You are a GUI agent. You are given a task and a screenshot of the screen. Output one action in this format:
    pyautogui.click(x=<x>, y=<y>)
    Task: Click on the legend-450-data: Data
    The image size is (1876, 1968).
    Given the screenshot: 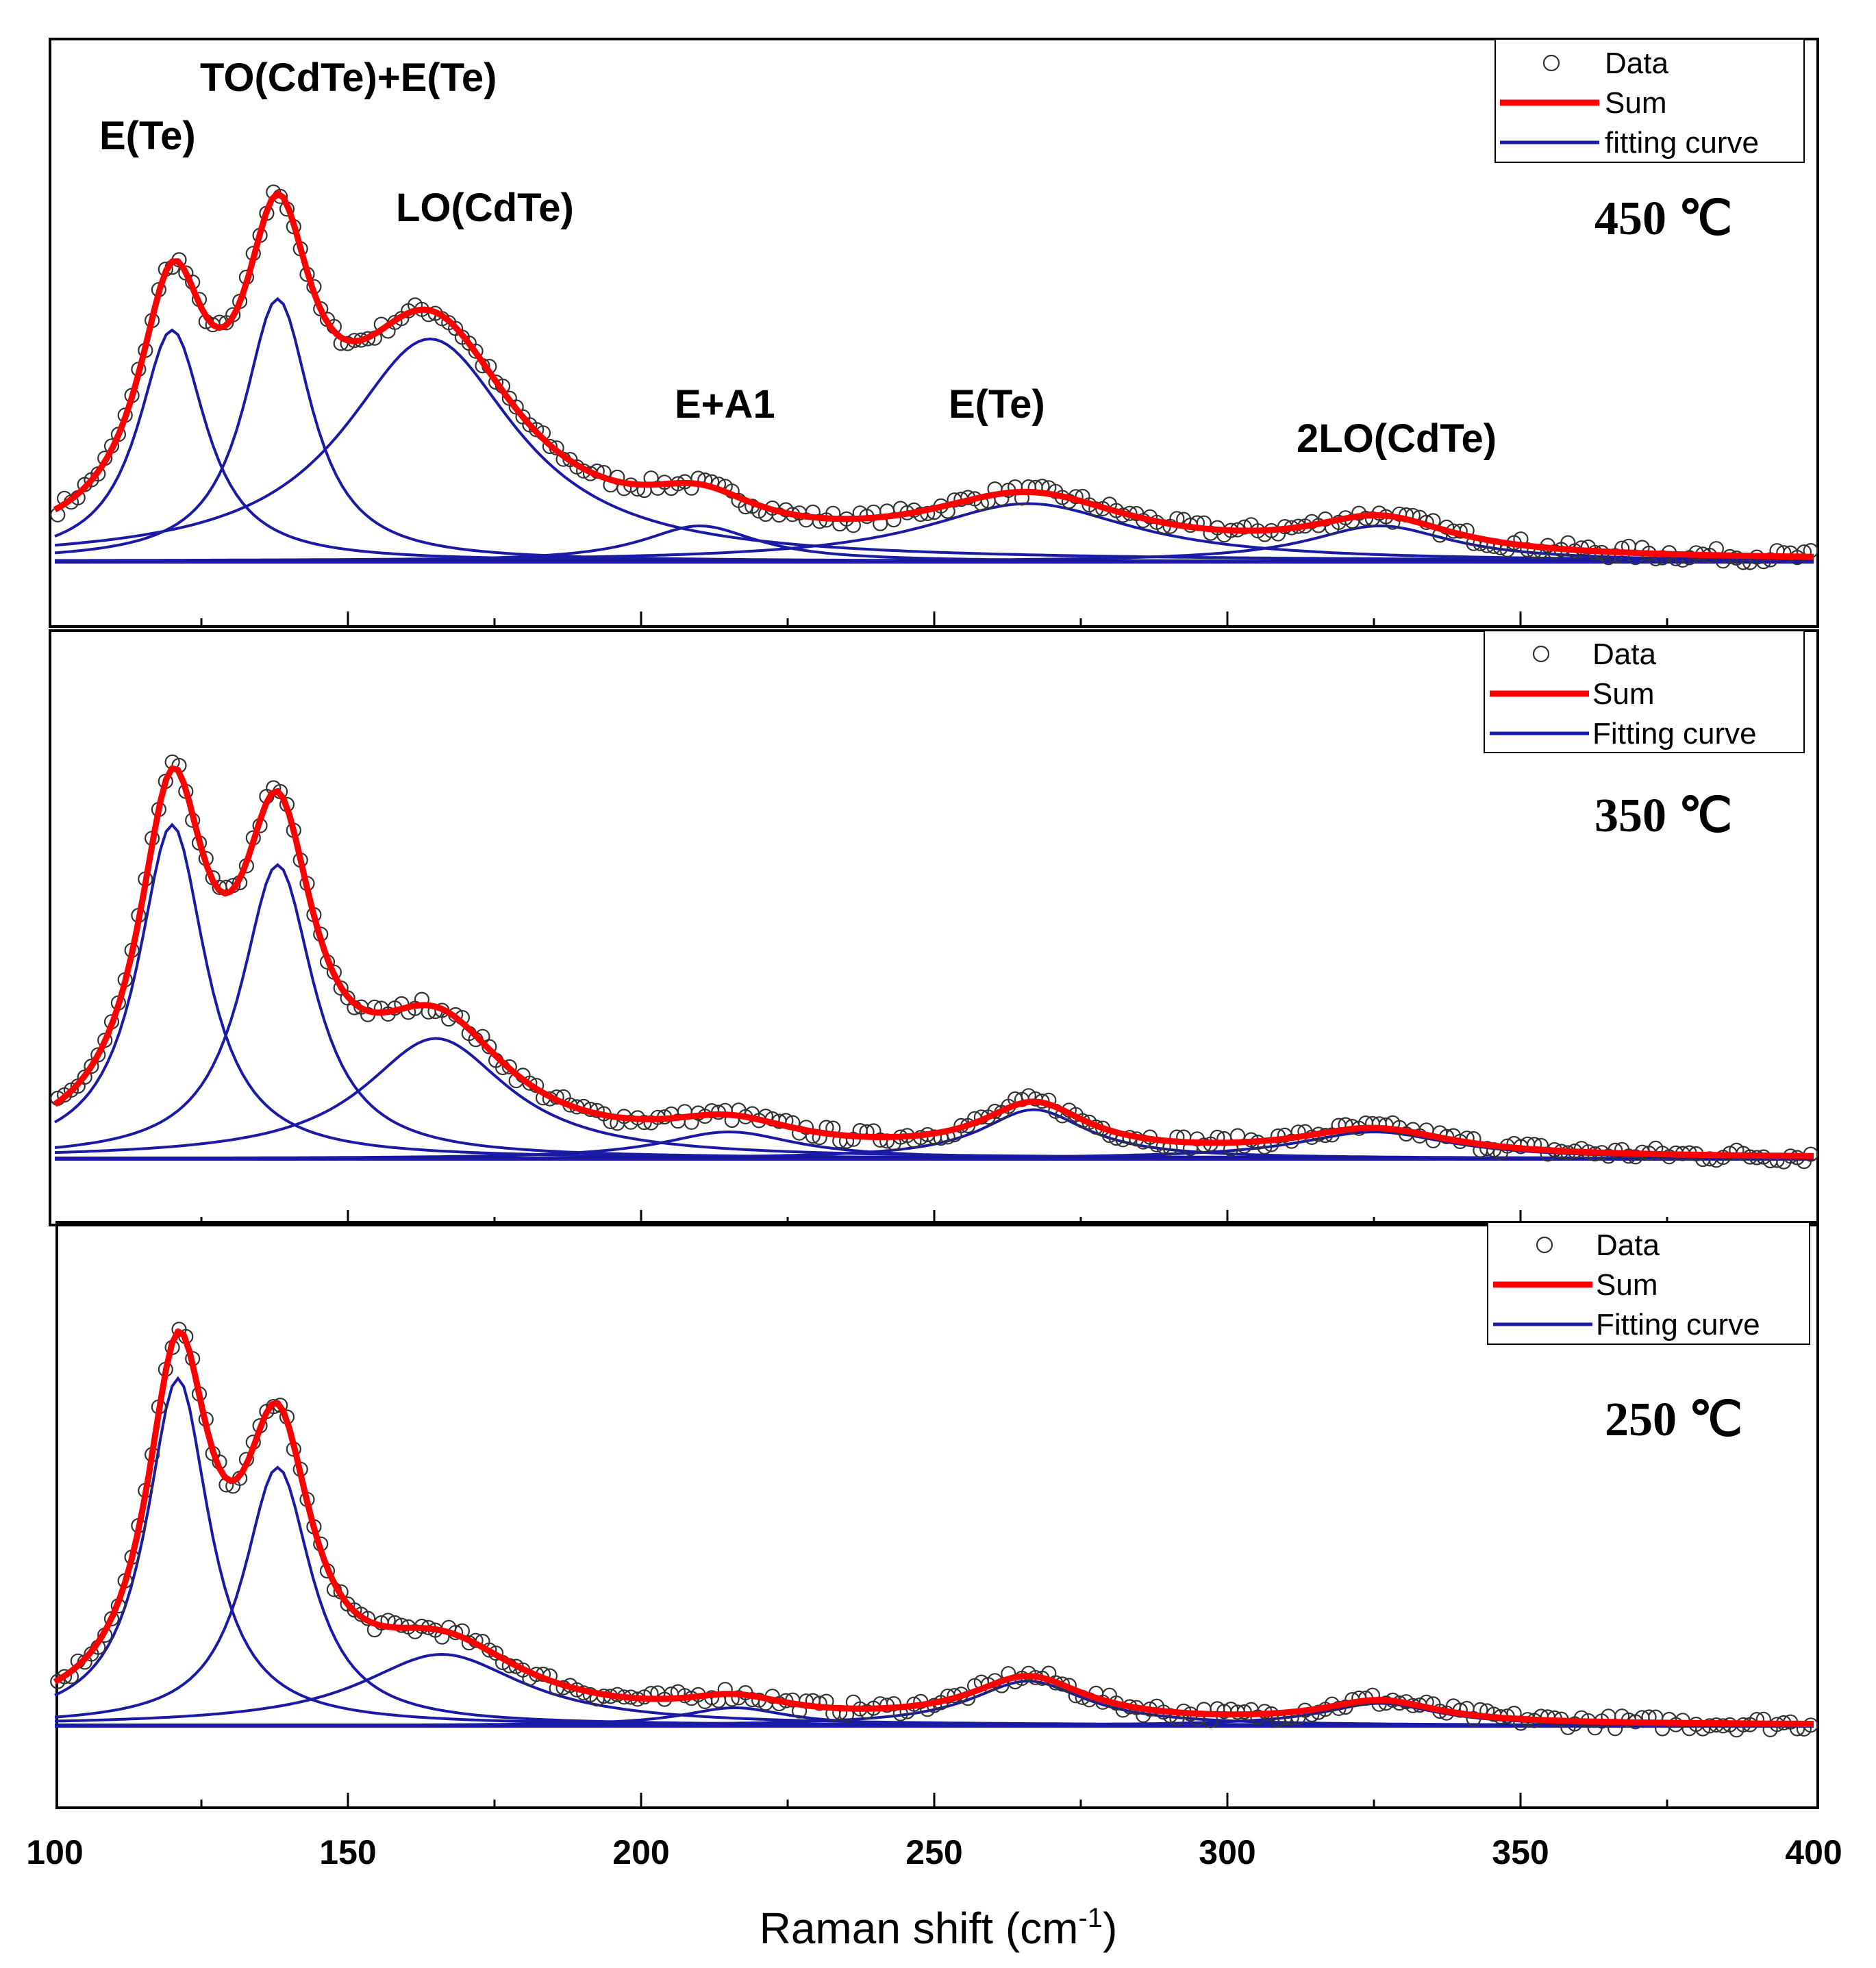 What is the action you would take?
    pyautogui.click(x=1636, y=63)
    